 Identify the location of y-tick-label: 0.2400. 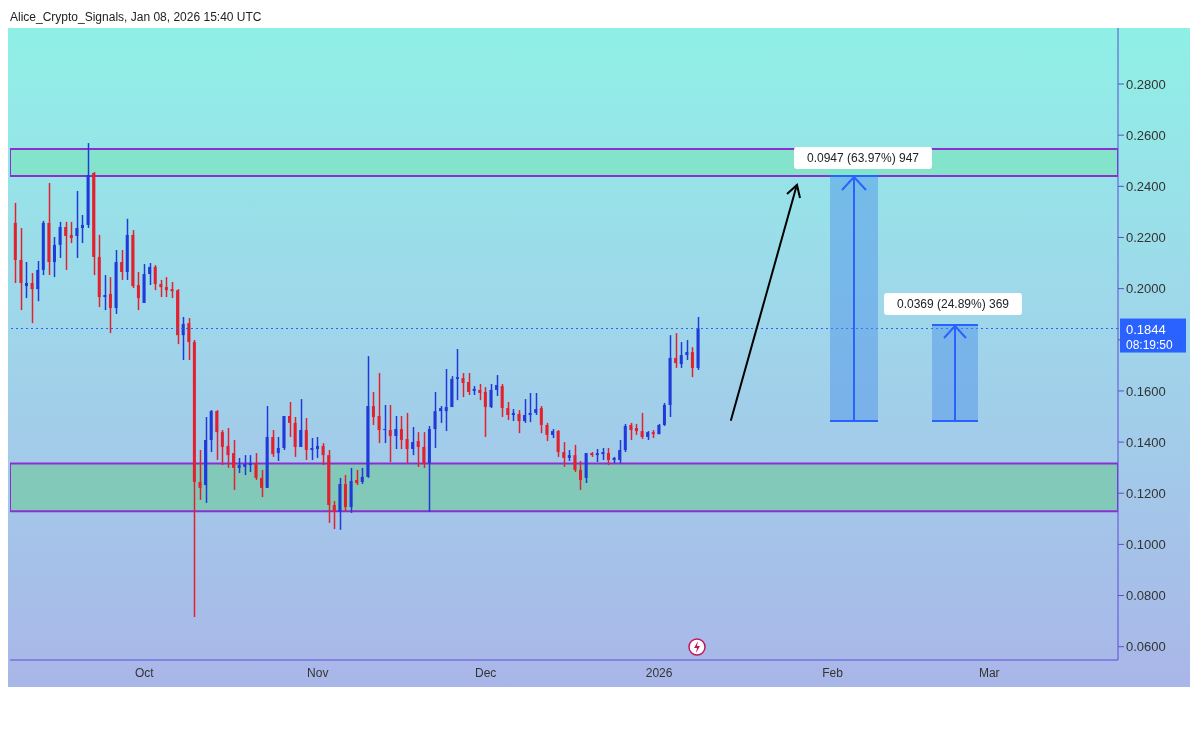
(1146, 186).